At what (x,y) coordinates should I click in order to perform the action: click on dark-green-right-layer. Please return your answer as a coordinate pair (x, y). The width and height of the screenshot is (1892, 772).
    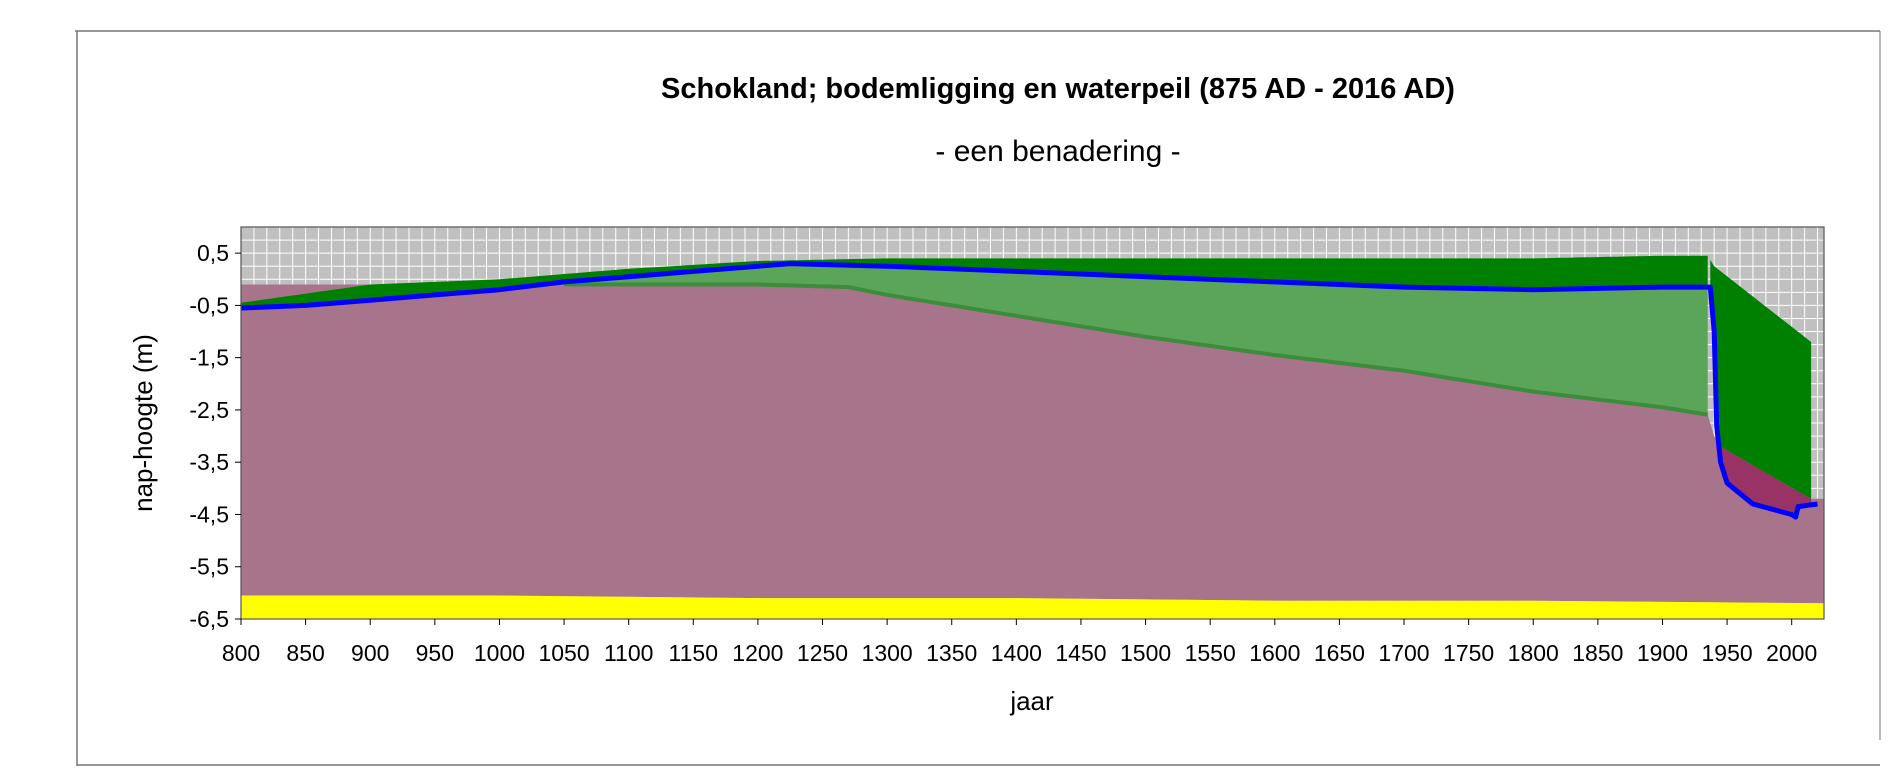
    Looking at the image, I should click on (1761, 379).